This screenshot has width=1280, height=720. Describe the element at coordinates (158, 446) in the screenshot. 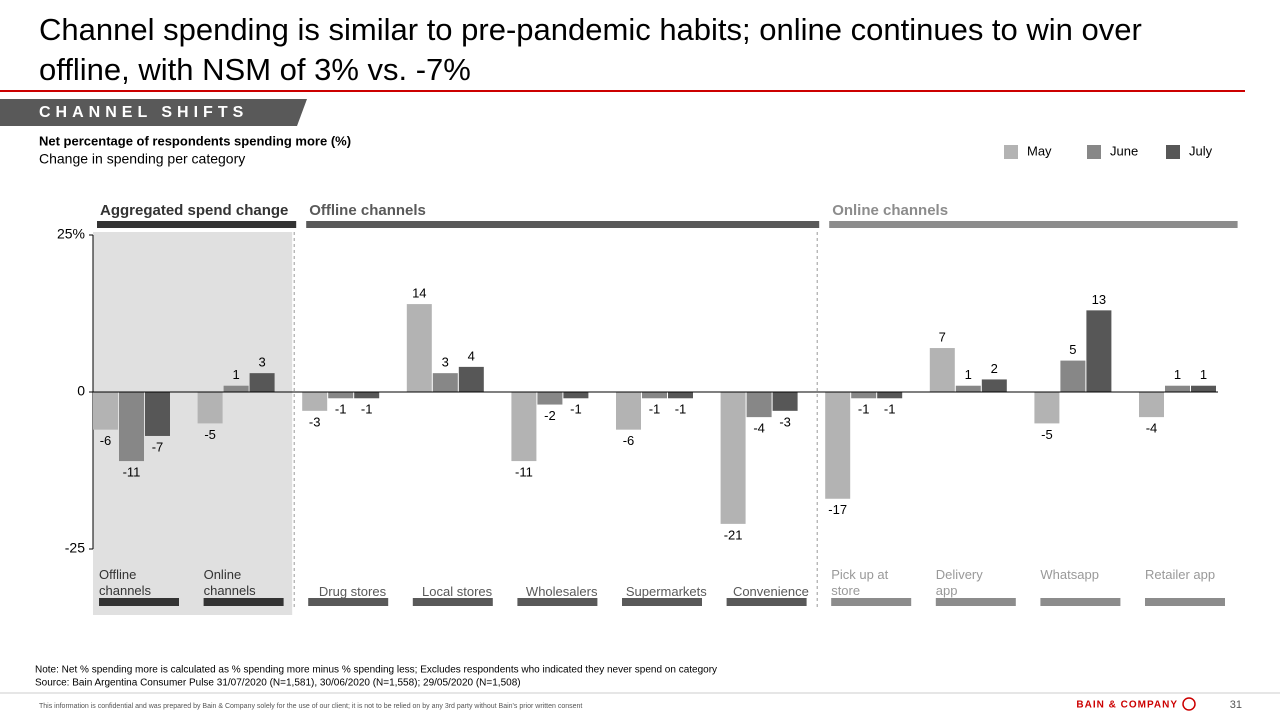

I see `data-label: -7` at that location.